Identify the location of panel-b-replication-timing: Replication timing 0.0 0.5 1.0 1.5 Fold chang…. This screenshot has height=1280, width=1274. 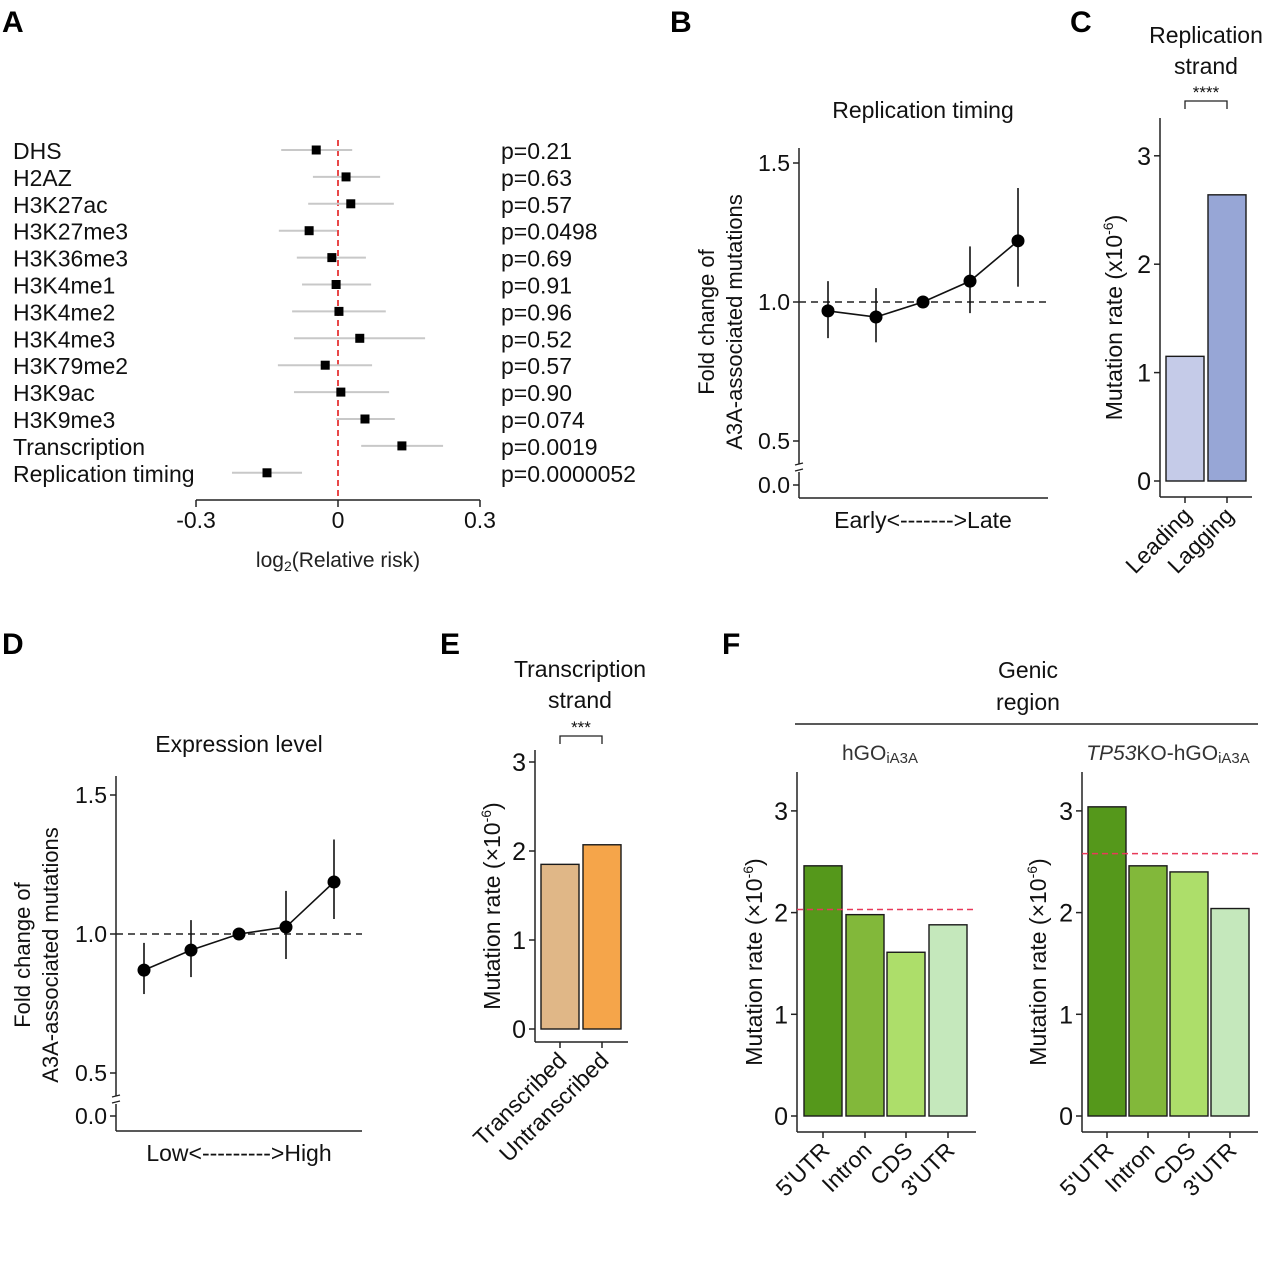
(871, 315).